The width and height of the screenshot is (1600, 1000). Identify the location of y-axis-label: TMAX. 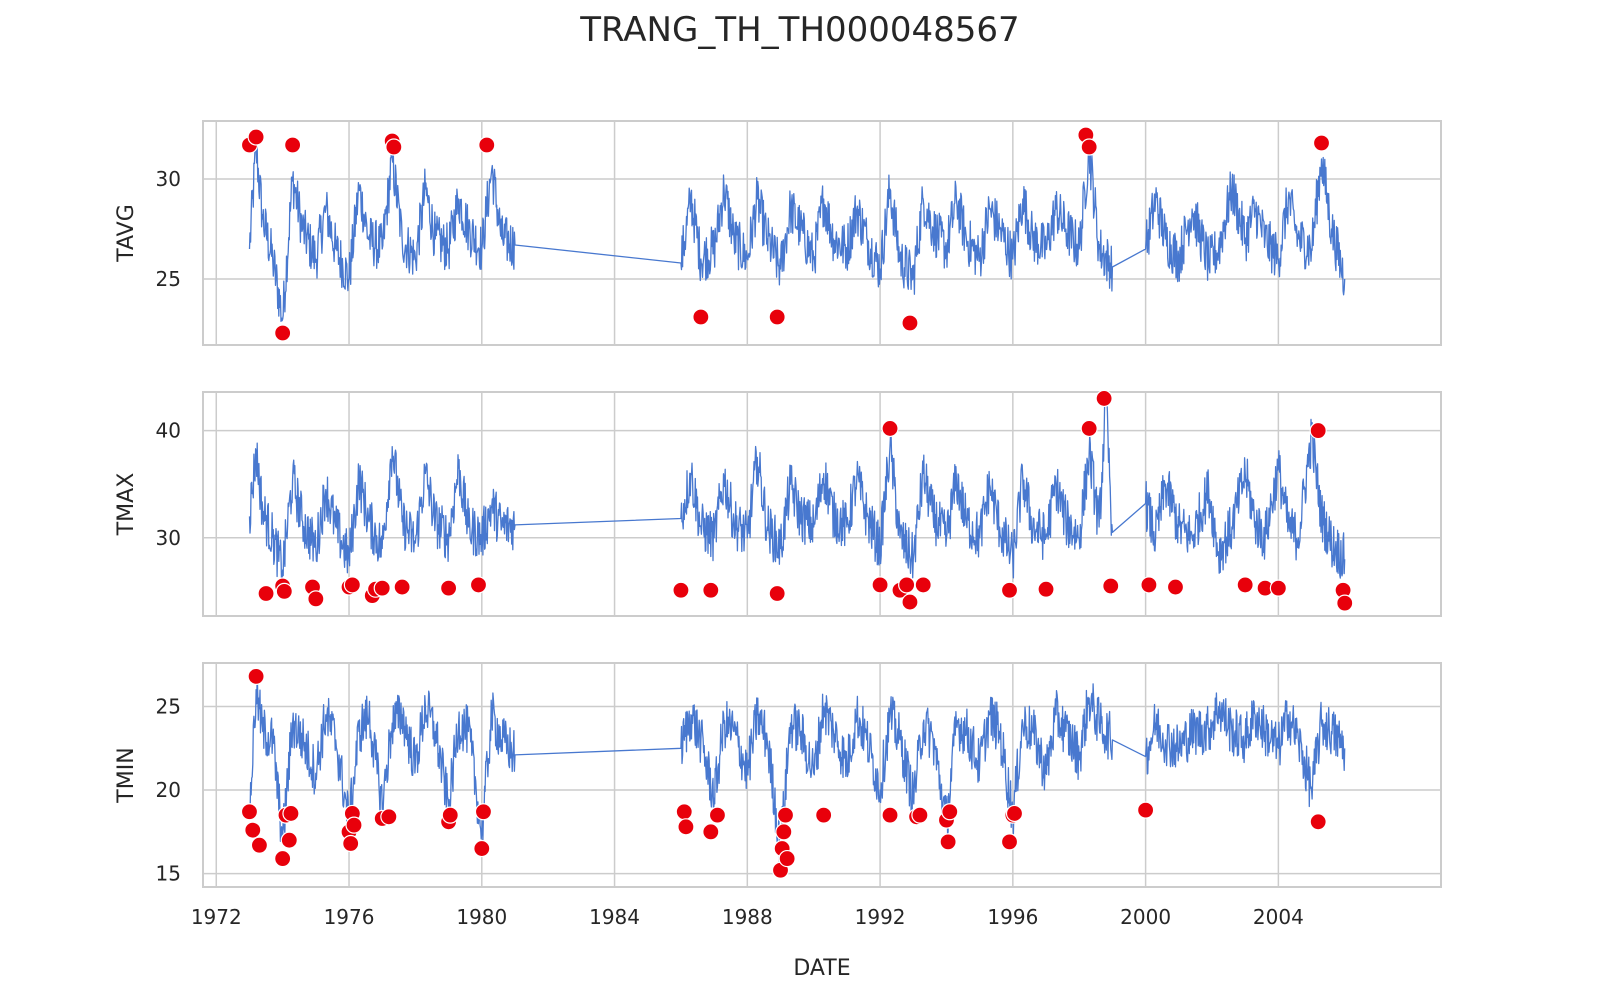
(126, 505).